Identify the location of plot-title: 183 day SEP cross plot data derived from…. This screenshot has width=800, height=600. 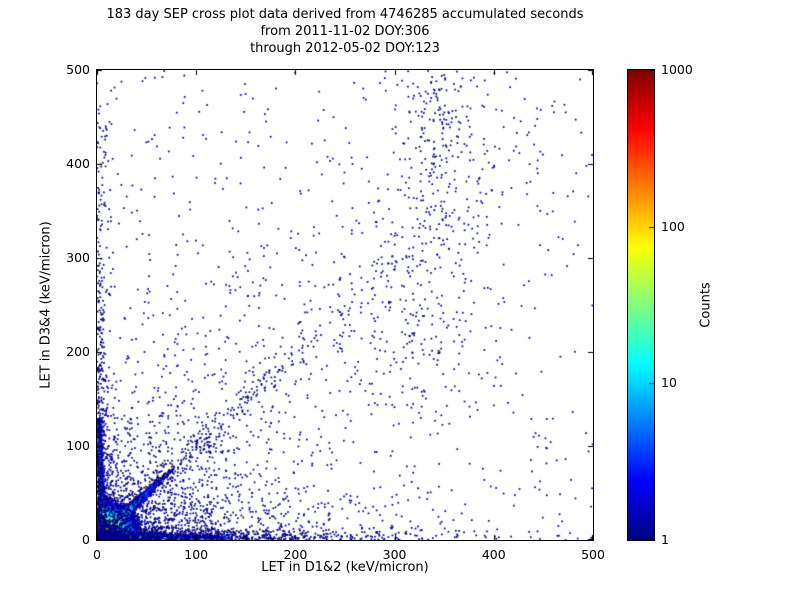
(345, 31).